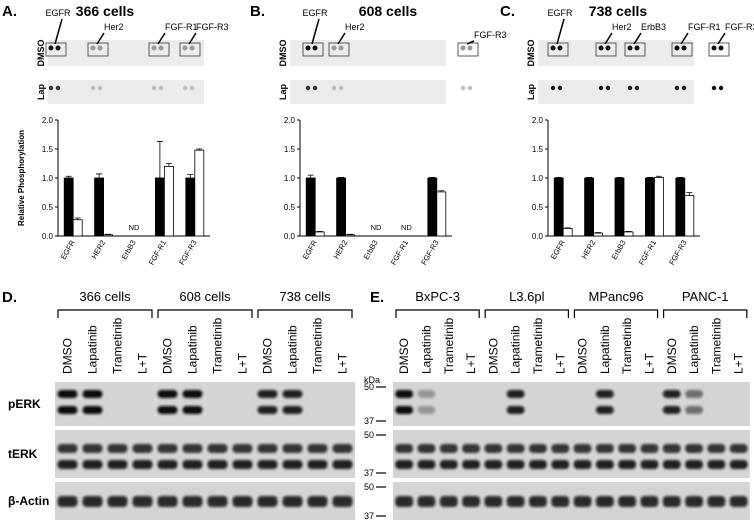 Image resolution: width=754 pixels, height=522 pixels. I want to click on blot-image, so click(571, 404).